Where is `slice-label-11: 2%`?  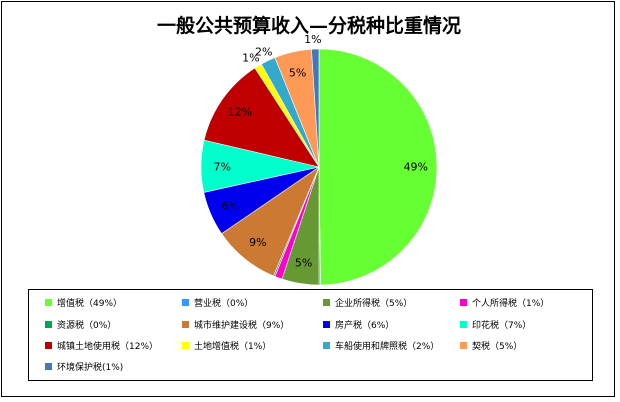
slice-label-11: 2% is located at coordinates (263, 52).